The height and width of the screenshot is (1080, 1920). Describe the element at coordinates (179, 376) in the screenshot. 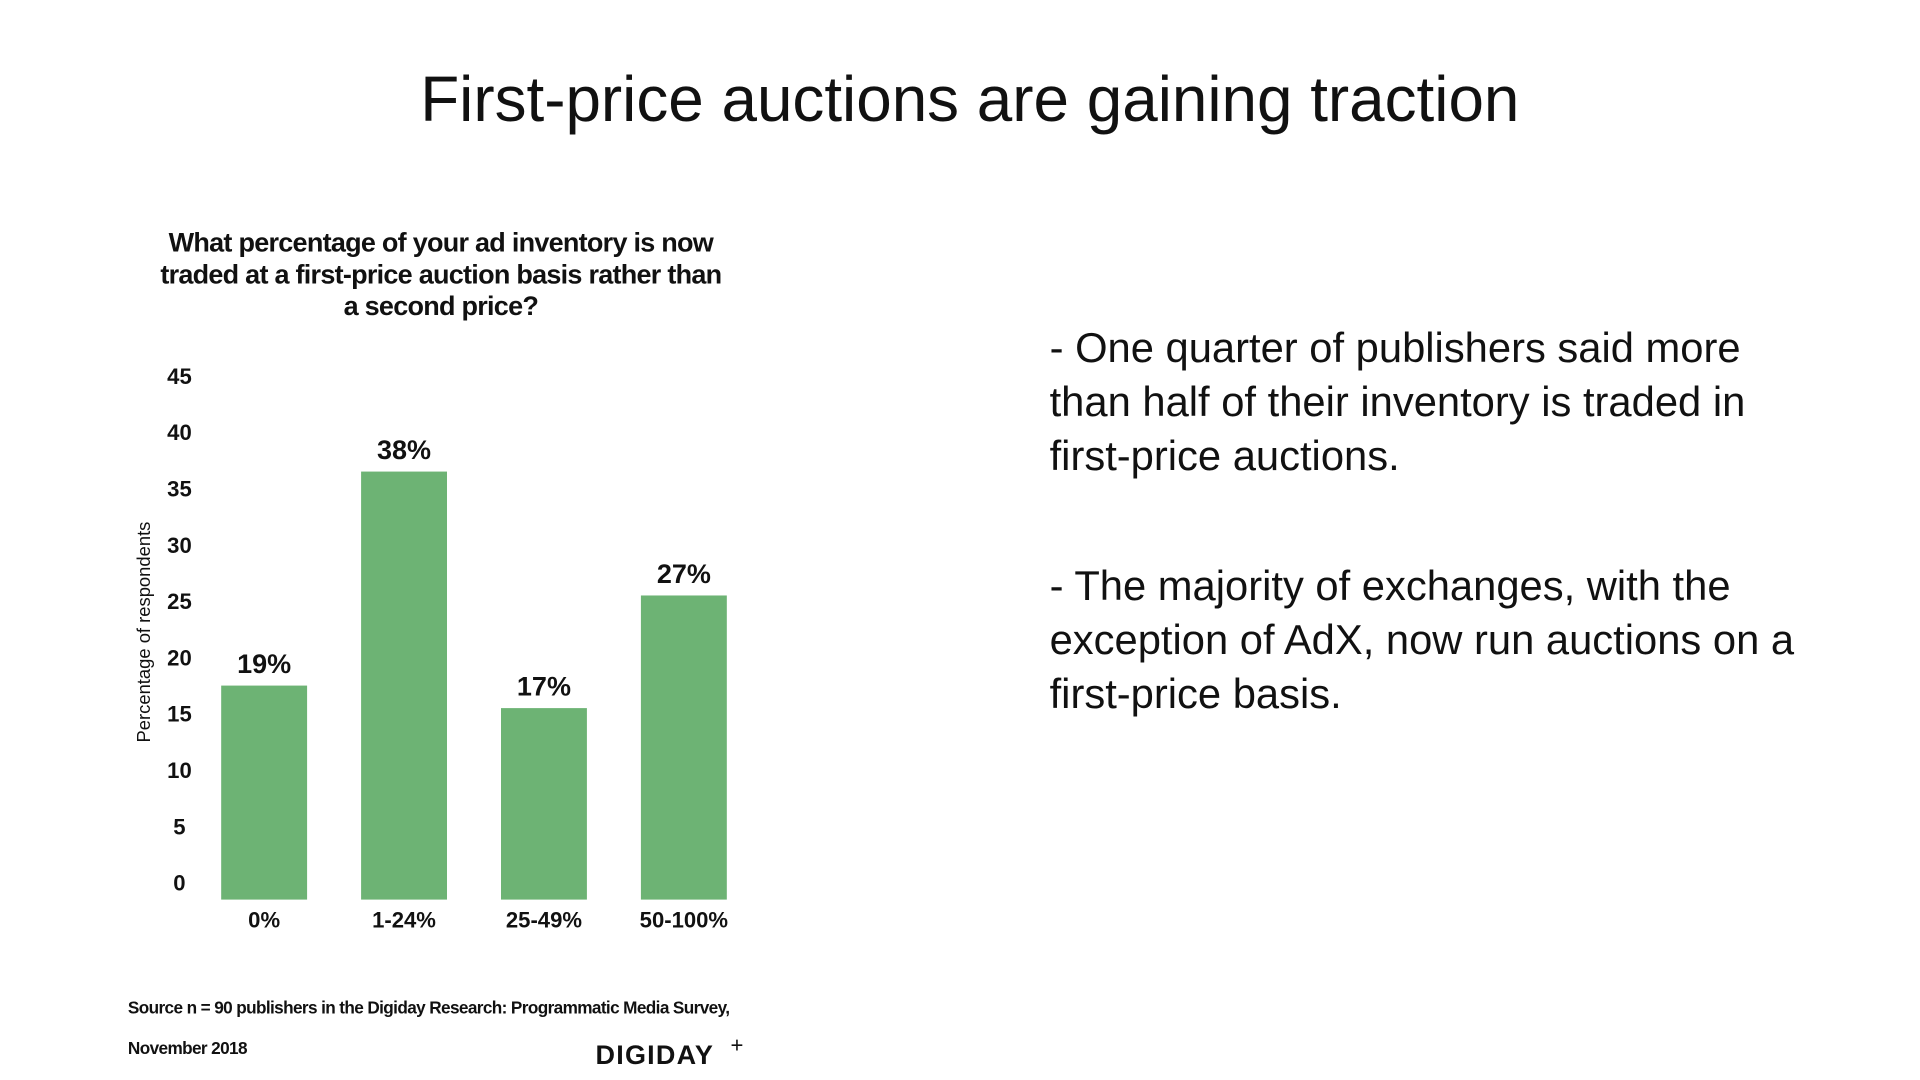

I see `y-tick-label: 45` at that location.